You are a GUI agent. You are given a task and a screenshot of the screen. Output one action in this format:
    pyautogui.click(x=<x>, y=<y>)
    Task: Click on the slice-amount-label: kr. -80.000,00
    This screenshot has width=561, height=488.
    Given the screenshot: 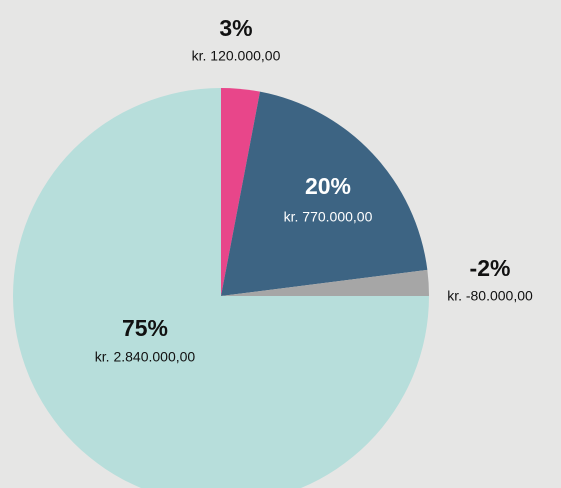 What is the action you would take?
    pyautogui.click(x=490, y=296)
    